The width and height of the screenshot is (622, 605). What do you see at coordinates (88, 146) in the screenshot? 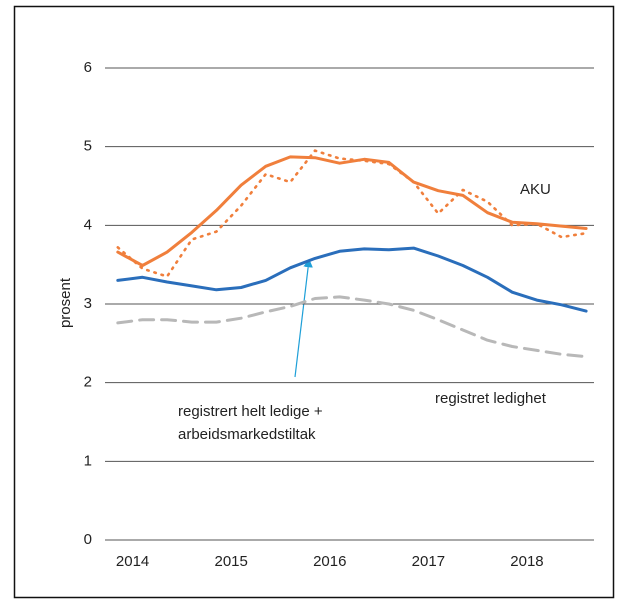
I see `y-tick-label: 5` at bounding box center [88, 146].